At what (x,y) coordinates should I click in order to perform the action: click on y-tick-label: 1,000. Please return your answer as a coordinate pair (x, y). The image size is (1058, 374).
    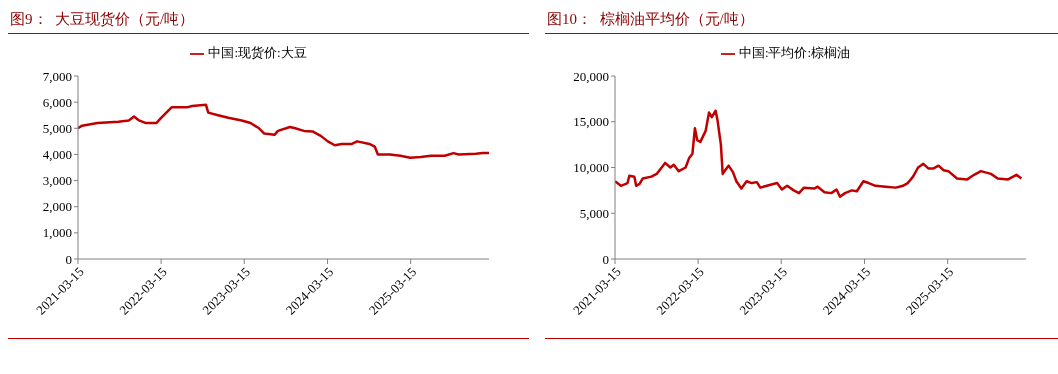
    Looking at the image, I should click on (57, 233).